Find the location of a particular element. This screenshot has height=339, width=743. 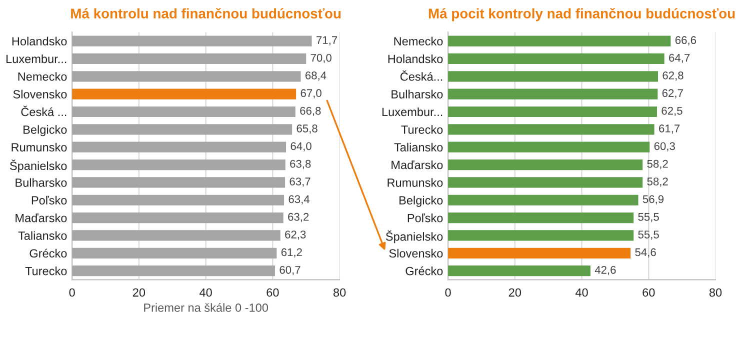

data-label: 61,7 is located at coordinates (669, 129).